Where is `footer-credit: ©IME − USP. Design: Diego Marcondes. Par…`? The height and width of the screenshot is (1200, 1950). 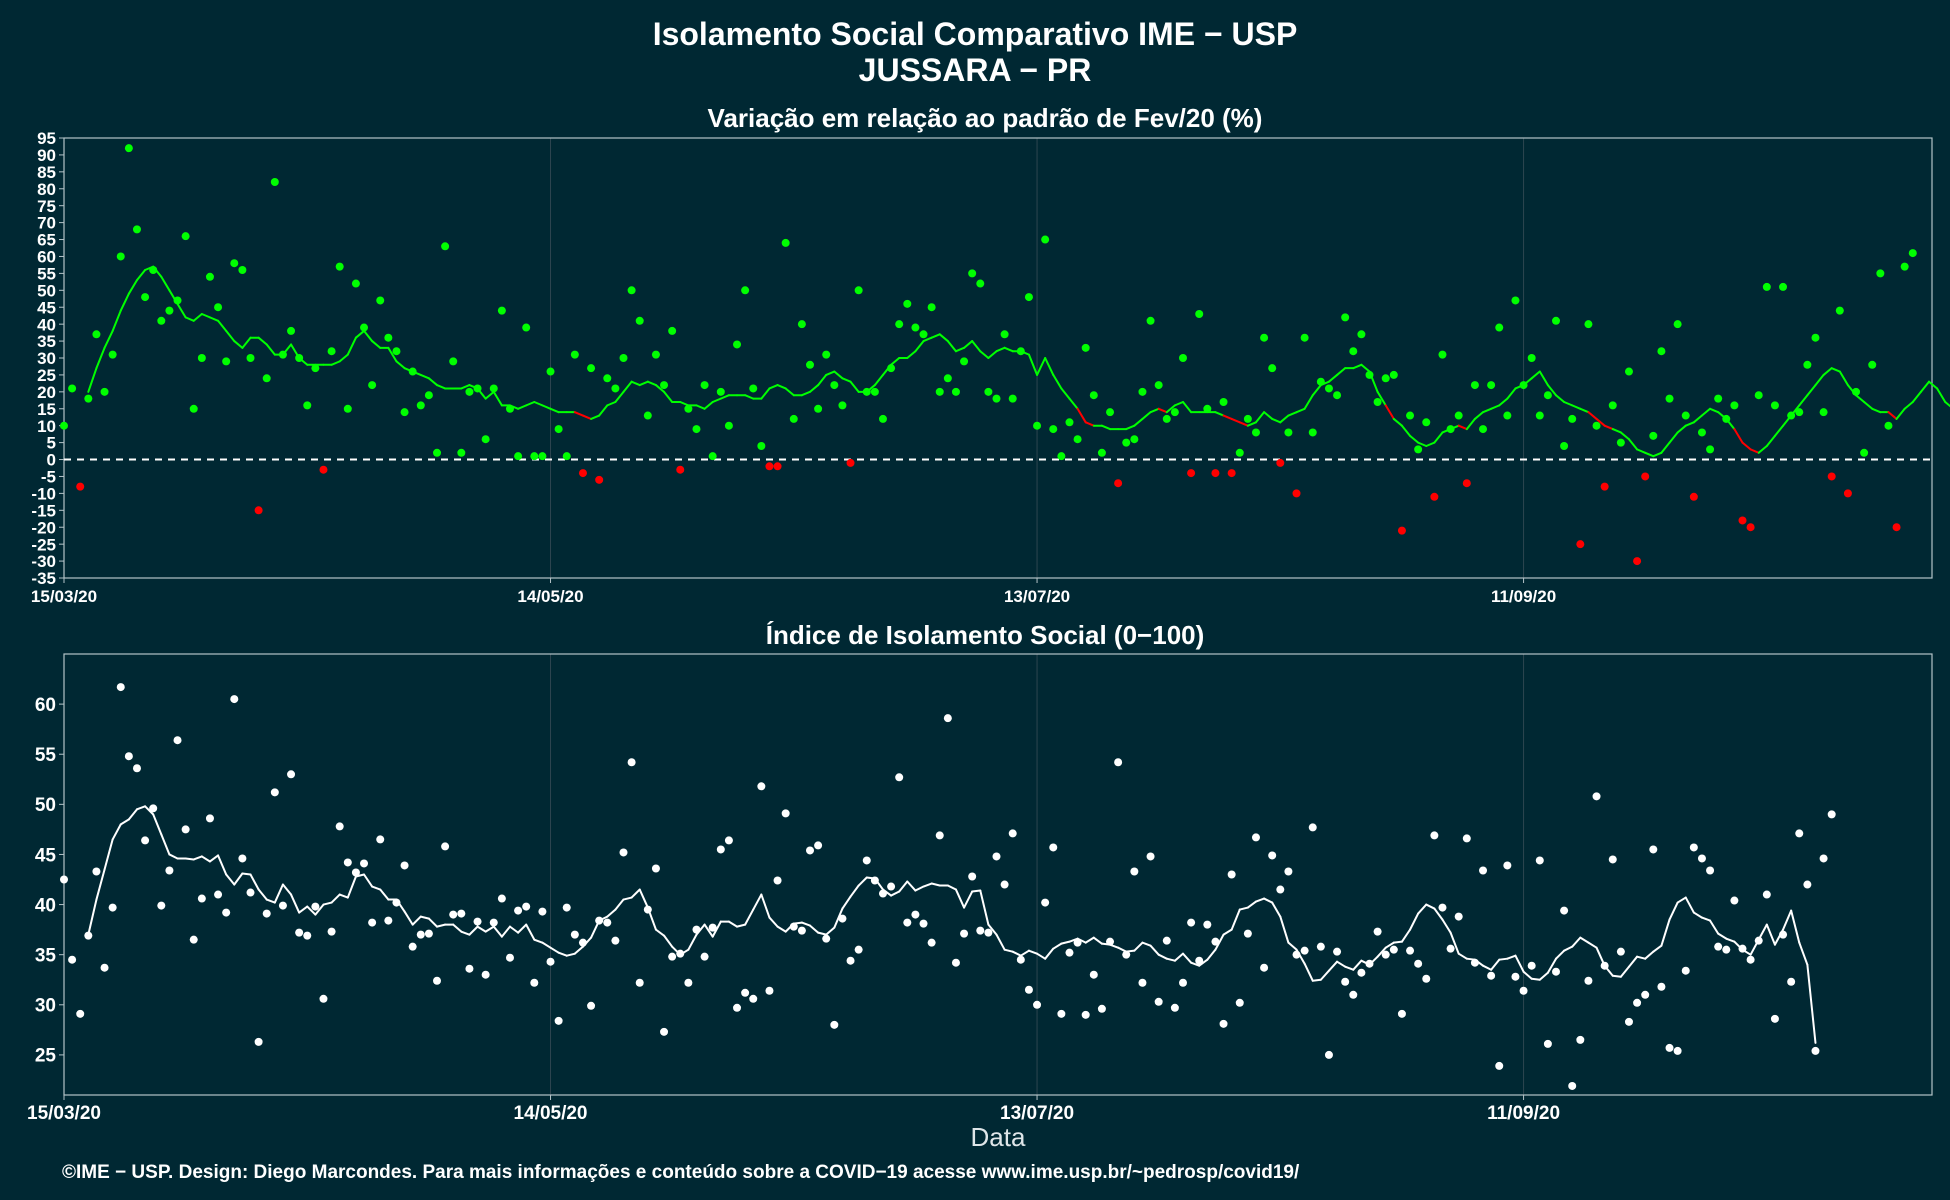 footer-credit: ©IME − USP. Design: Diego Marcondes. Par… is located at coordinates (681, 1172).